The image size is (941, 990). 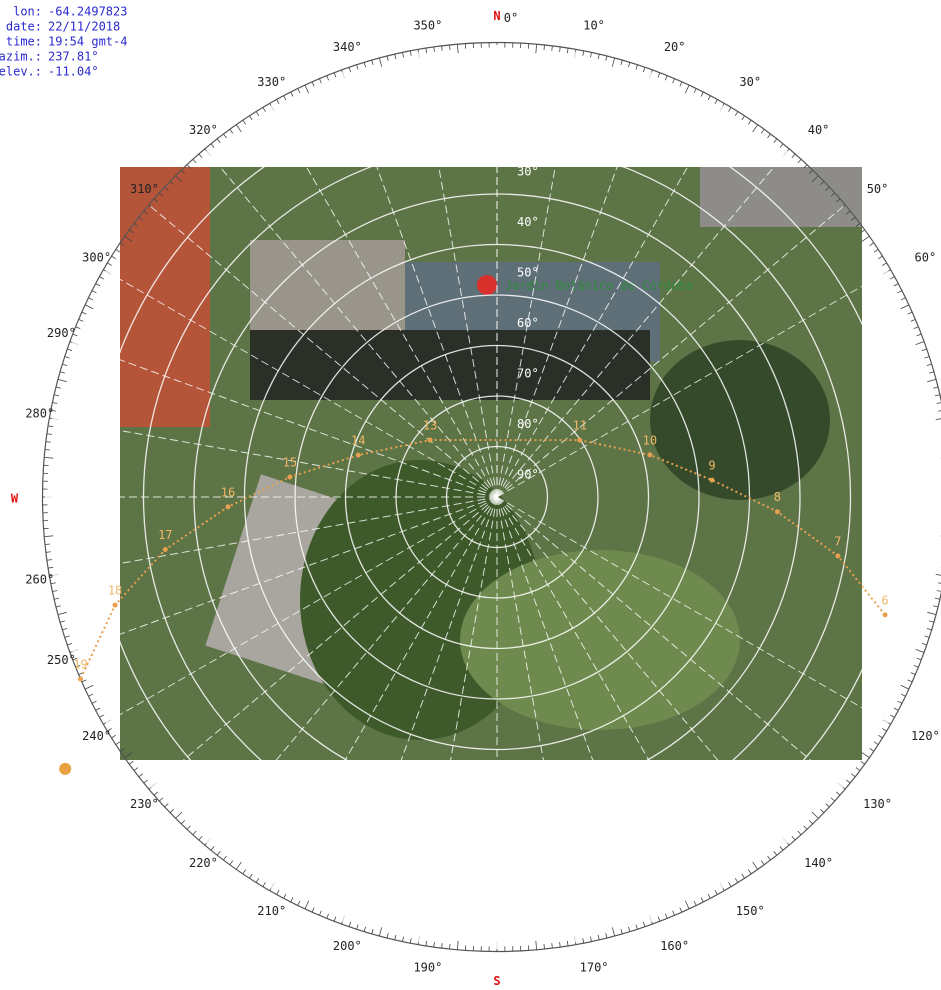 What do you see at coordinates (580, 426) in the screenshot?
I see `hour-label: 11` at bounding box center [580, 426].